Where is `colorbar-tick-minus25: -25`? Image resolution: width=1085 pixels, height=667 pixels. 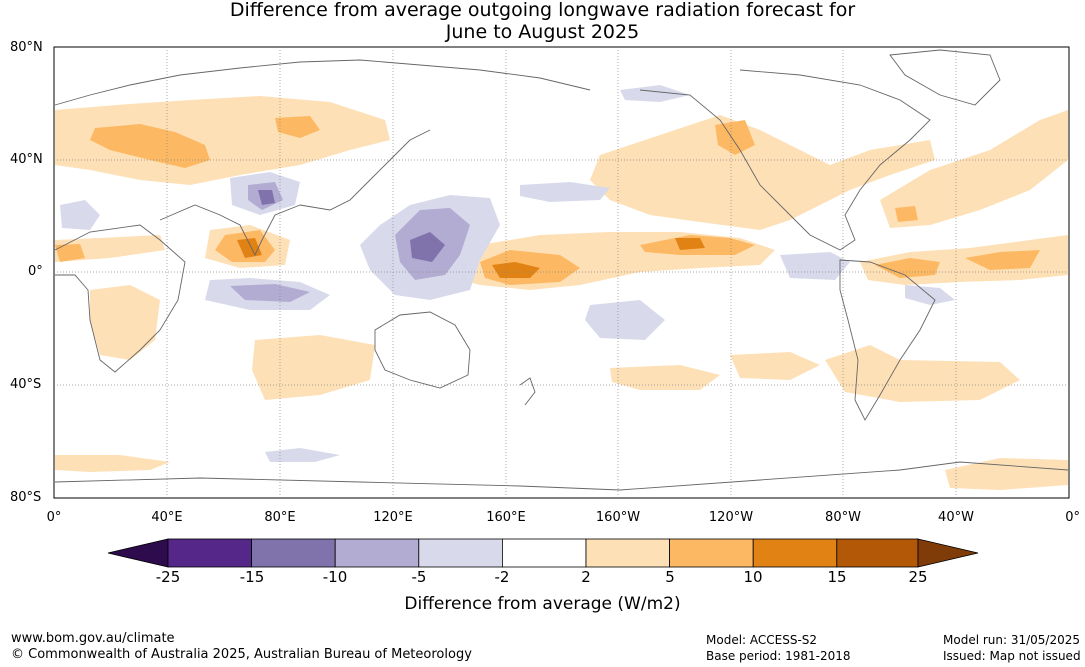
colorbar-tick-minus25: -25 is located at coordinates (168, 577).